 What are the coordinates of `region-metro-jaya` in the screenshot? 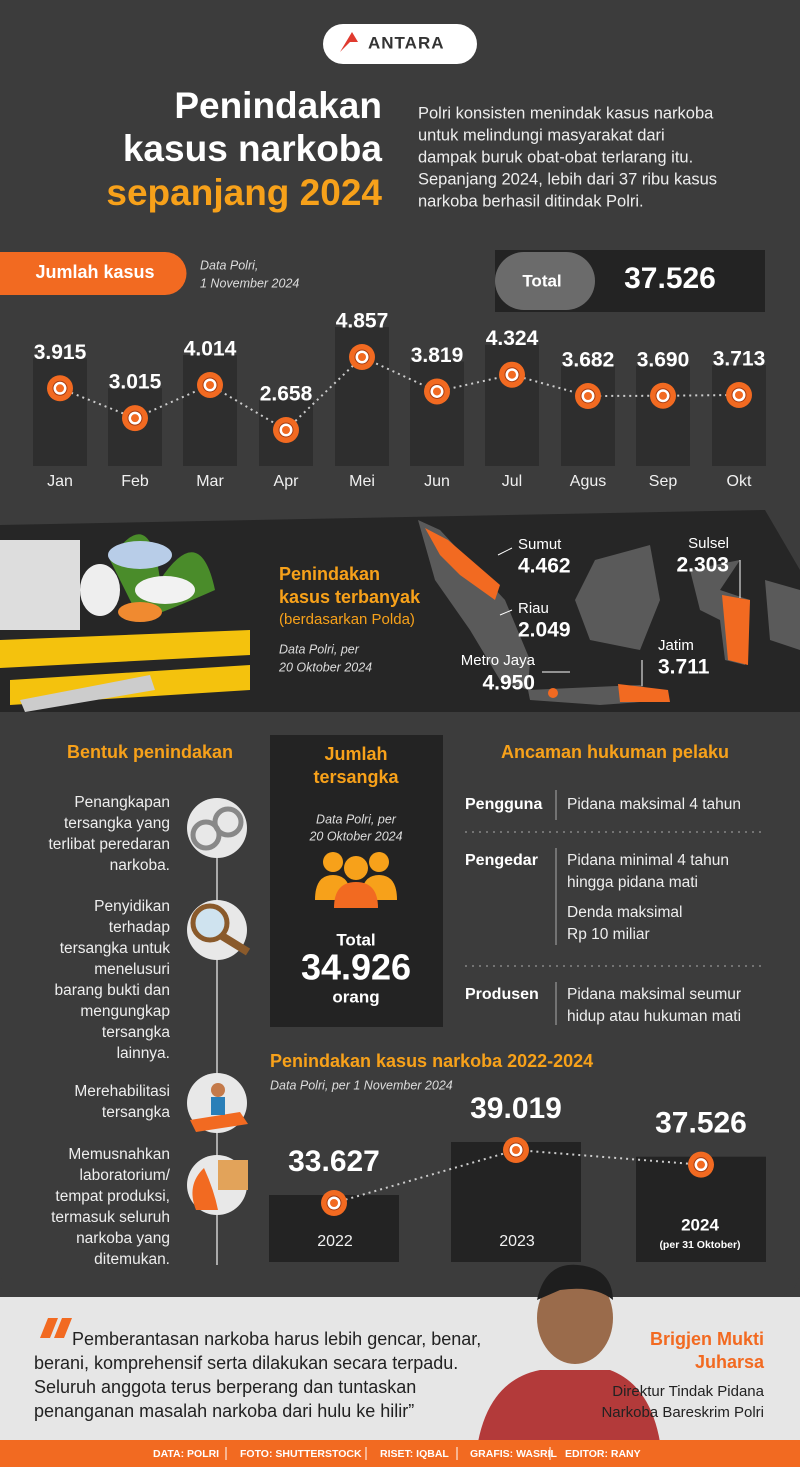 It's located at (553, 693).